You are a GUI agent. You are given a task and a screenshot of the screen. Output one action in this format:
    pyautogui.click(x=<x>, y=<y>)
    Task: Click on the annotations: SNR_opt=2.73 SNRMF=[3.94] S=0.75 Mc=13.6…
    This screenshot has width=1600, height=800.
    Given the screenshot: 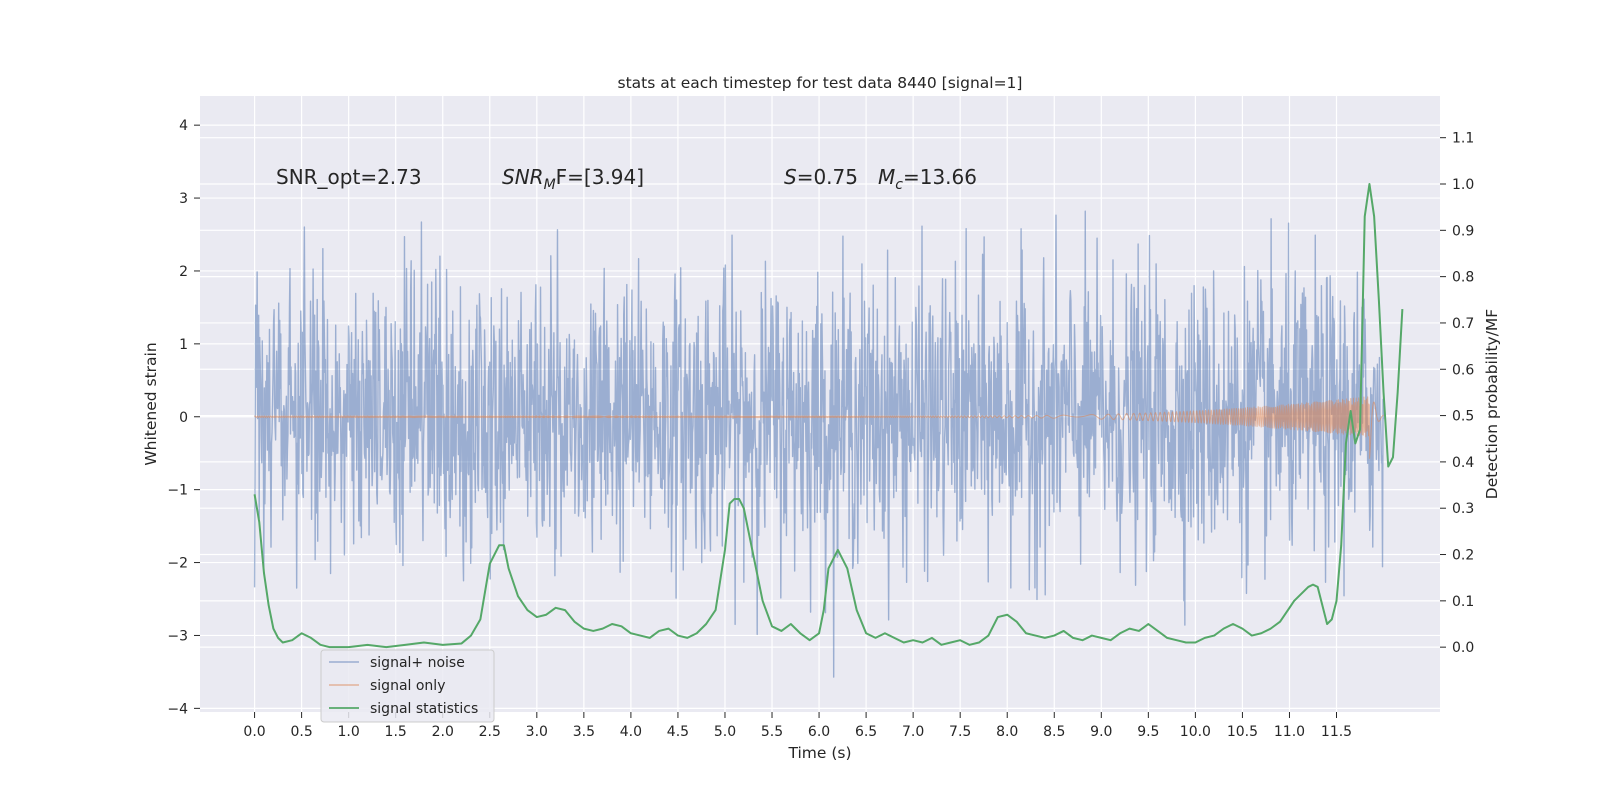 What is the action you would take?
    pyautogui.click(x=626, y=179)
    